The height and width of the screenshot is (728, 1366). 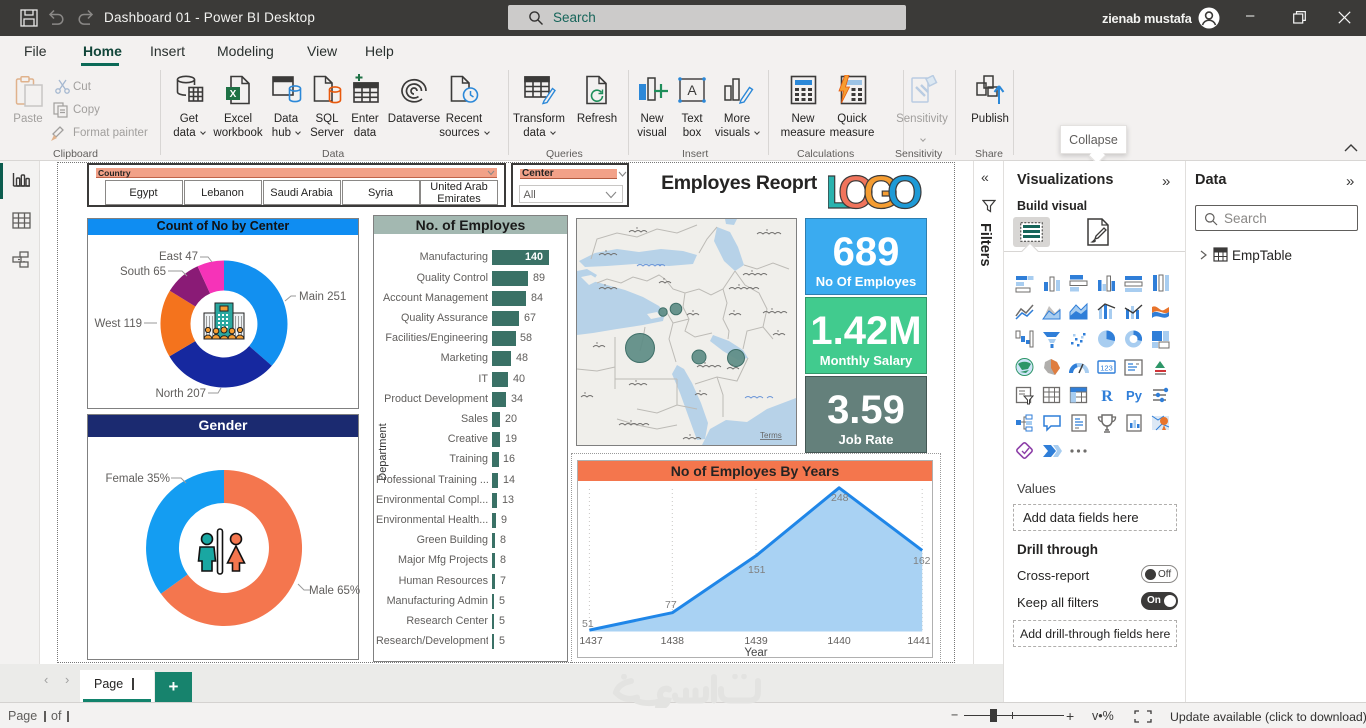 What do you see at coordinates (840, 498) in the screenshot?
I see `svg-text: 248` at bounding box center [840, 498].